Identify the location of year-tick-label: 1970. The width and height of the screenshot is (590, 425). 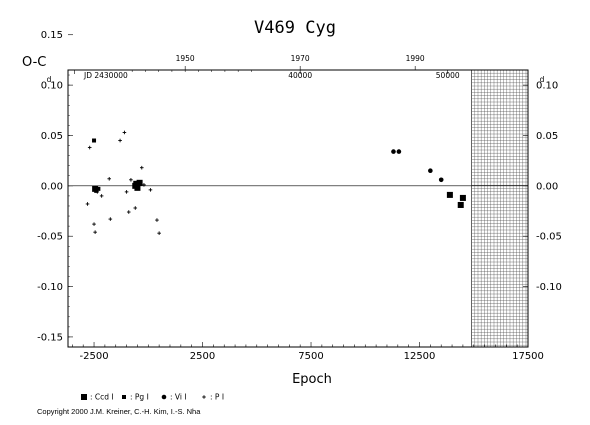
(300, 58).